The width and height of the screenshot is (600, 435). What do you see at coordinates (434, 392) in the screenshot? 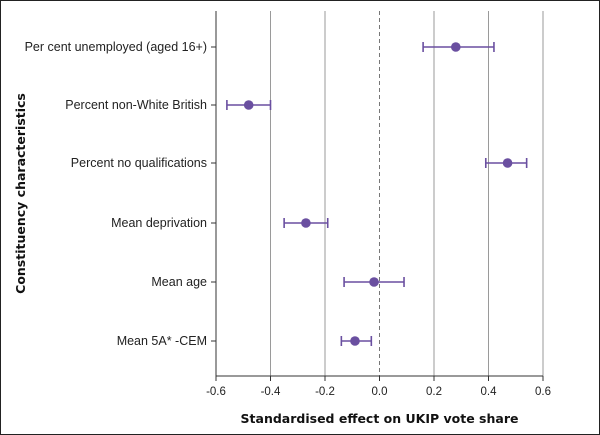
I see `x-tick-label: 0.2` at bounding box center [434, 392].